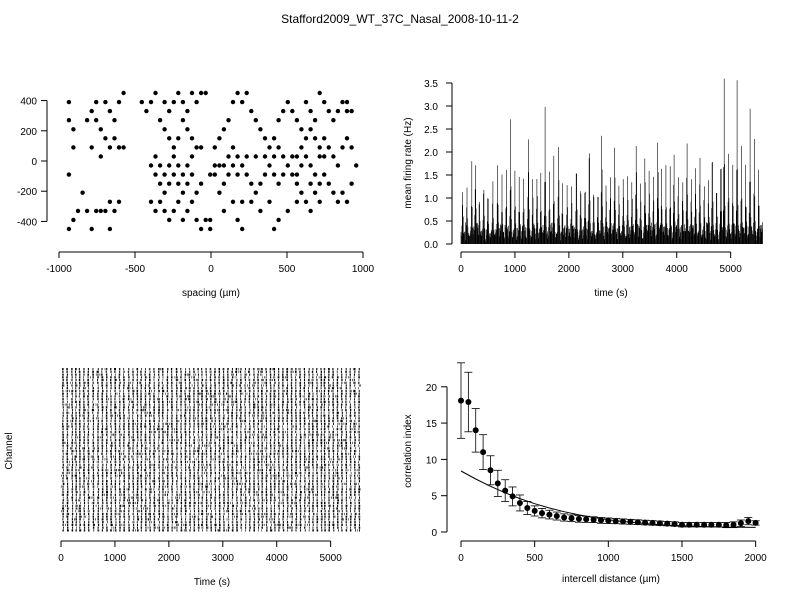  I want to click on y-tick-label: 200, so click(28, 132).